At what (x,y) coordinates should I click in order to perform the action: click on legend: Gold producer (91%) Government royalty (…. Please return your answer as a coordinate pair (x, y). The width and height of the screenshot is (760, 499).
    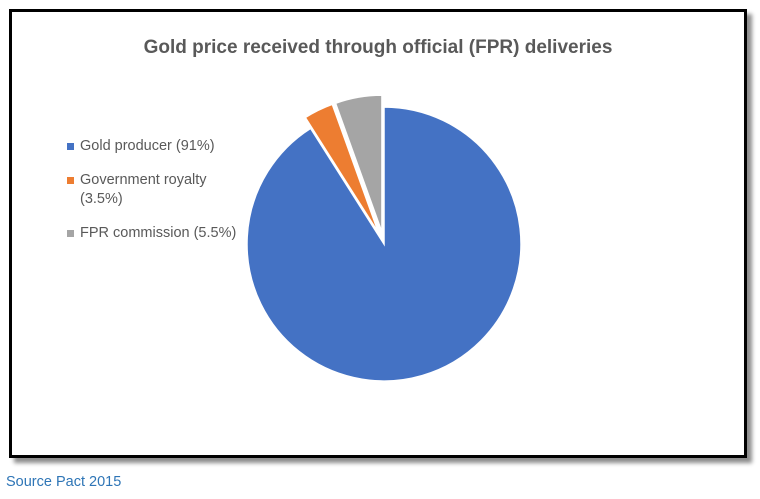
    Looking at the image, I should click on (157, 197).